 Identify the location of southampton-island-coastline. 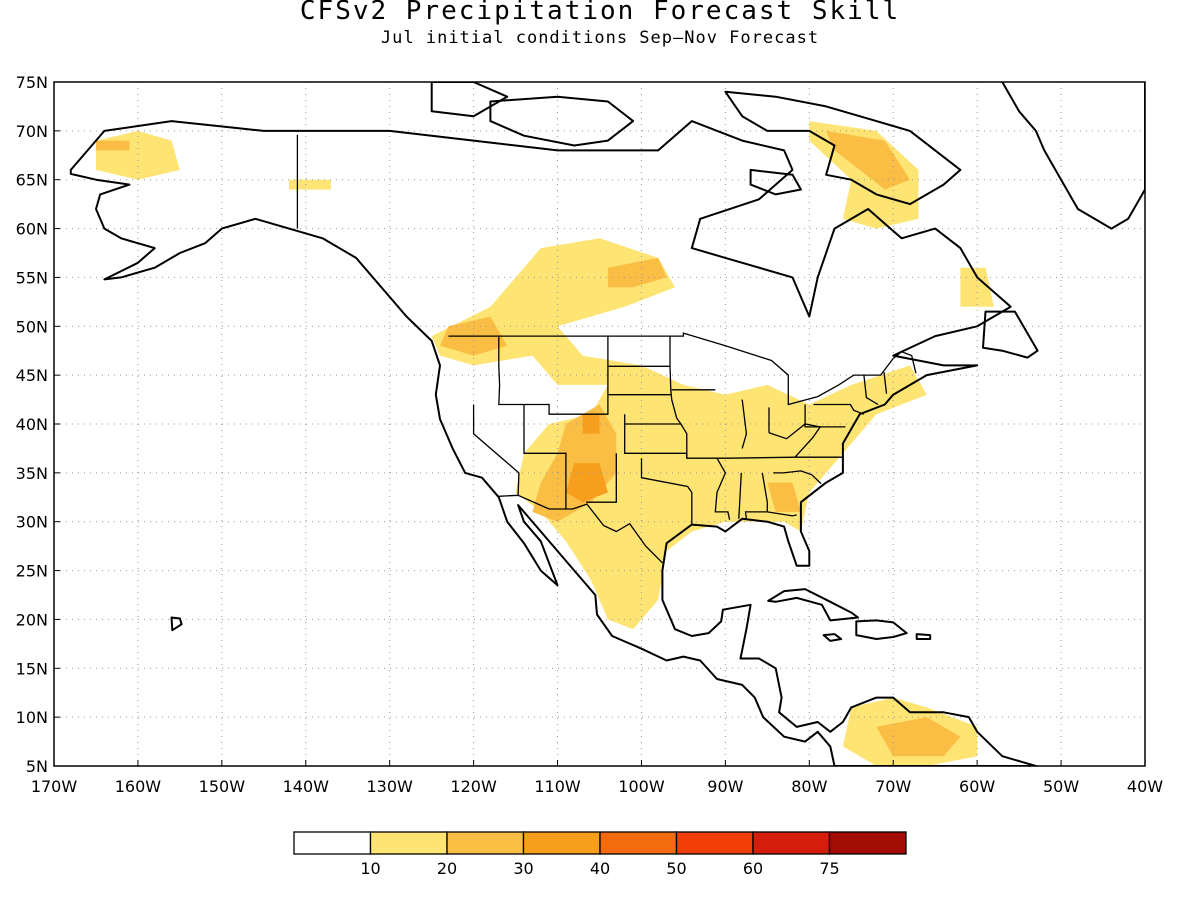
(775, 182).